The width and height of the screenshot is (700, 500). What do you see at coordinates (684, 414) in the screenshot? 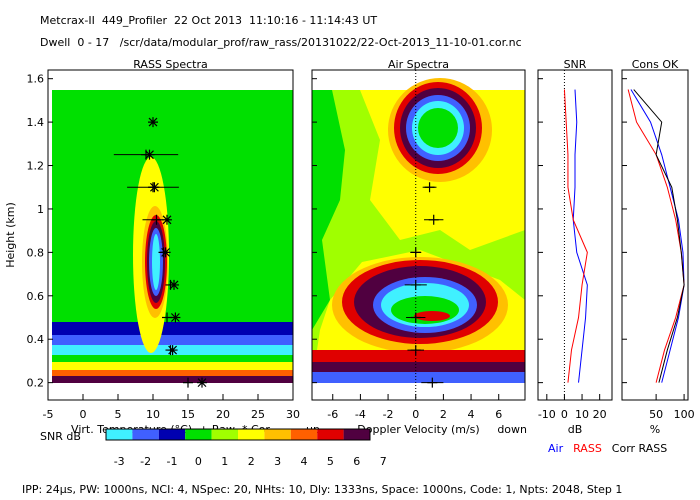
I see `x-tick-label: 100` at bounding box center [684, 414].